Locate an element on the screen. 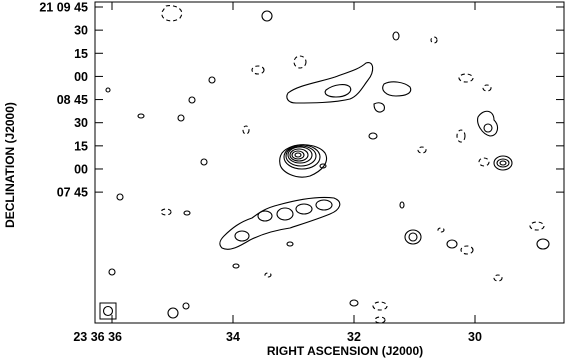 This screenshot has height=363, width=569. x-tick-label: 34 is located at coordinates (233, 337).